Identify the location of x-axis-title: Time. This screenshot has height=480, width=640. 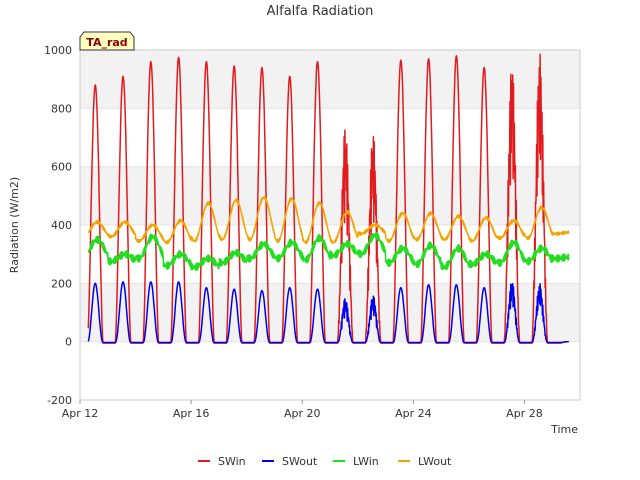
(564, 429).